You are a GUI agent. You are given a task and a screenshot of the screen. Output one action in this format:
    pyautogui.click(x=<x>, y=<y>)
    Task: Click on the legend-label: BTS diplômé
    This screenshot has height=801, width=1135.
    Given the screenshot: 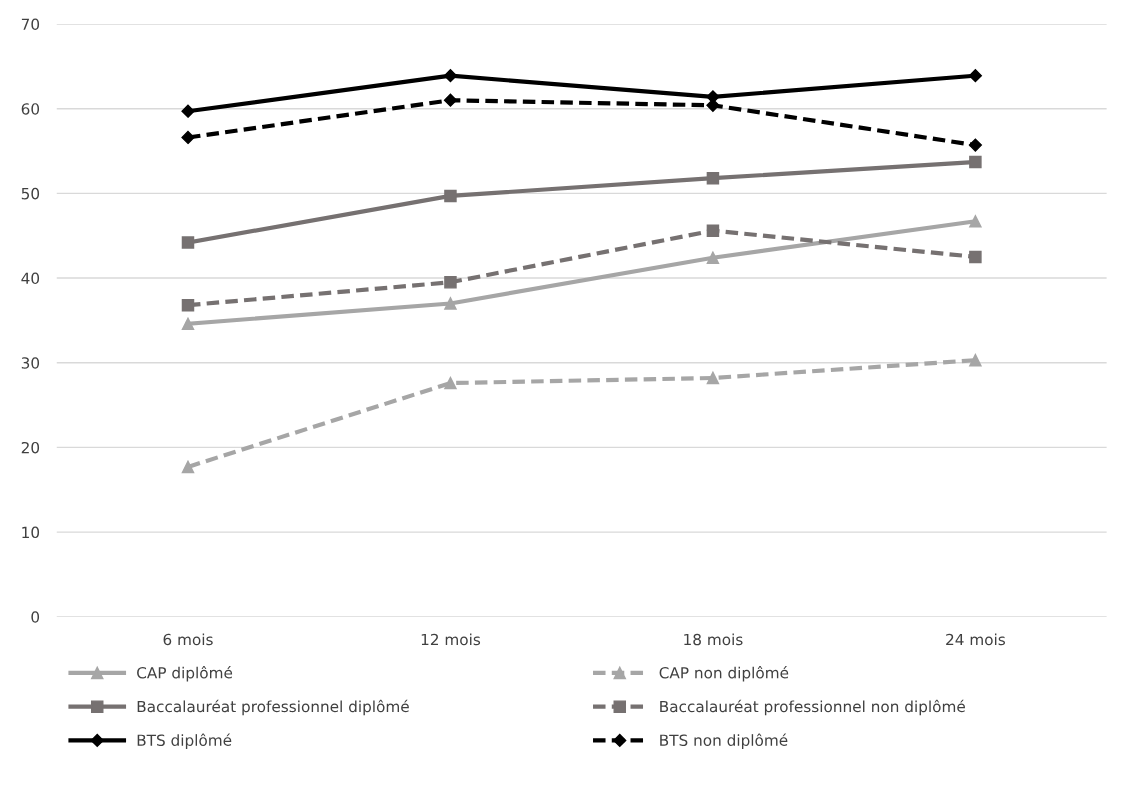 What is the action you would take?
    pyautogui.click(x=184, y=741)
    